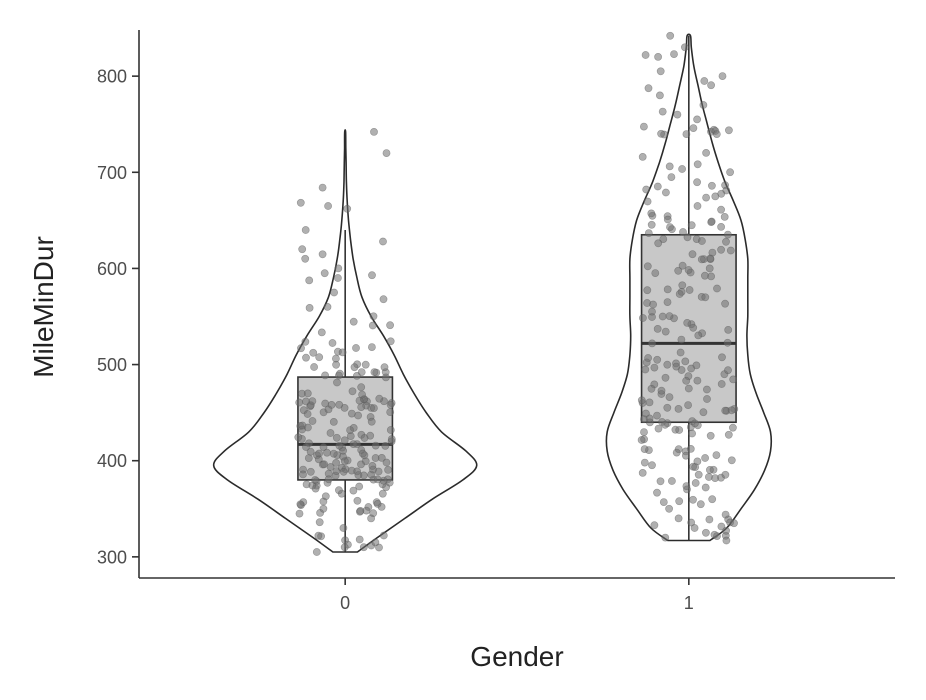 This screenshot has width=926, height=700. What do you see at coordinates (43, 307) in the screenshot?
I see `y-axis-title: MileMinDur` at bounding box center [43, 307].